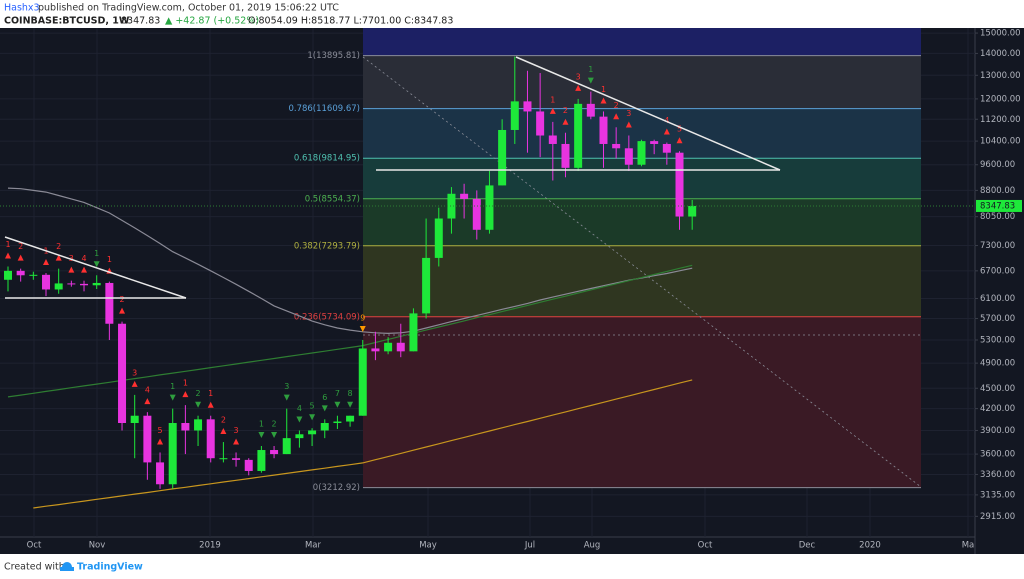 This screenshot has width=1024, height=579. Describe the element at coordinates (997, 455) in the screenshot. I see `y-tick-label: 3600.00` at that location.